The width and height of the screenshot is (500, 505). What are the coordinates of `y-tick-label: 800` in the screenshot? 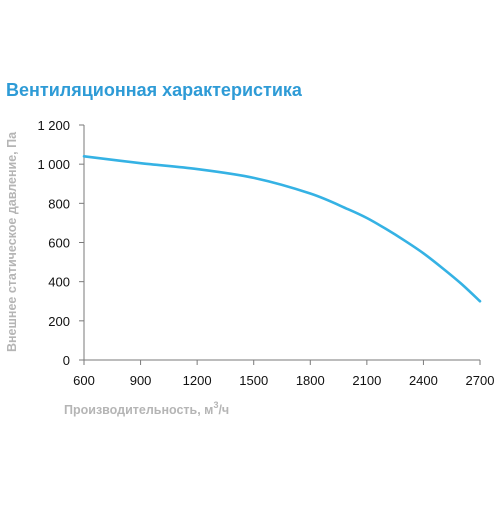 It's located at (59, 203).